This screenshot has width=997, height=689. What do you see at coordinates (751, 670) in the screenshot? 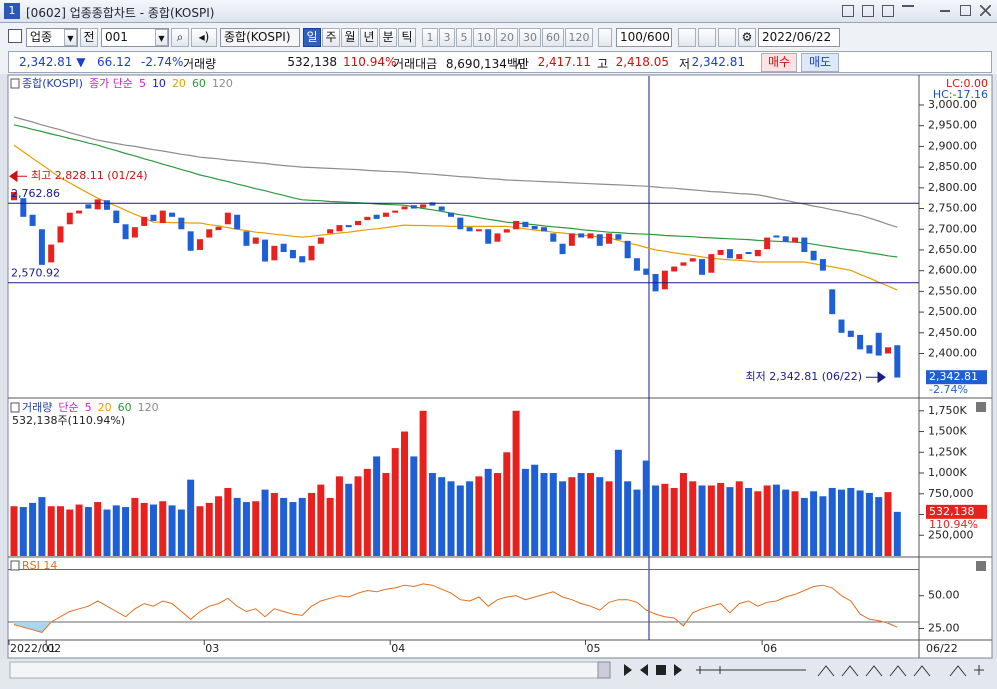
I see `zoom-slider` at bounding box center [751, 670].